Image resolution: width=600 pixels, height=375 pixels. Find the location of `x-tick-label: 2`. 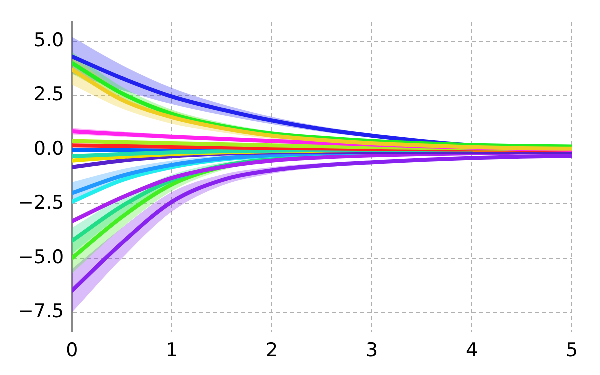

x-tick-label: 2 is located at coordinates (272, 351).